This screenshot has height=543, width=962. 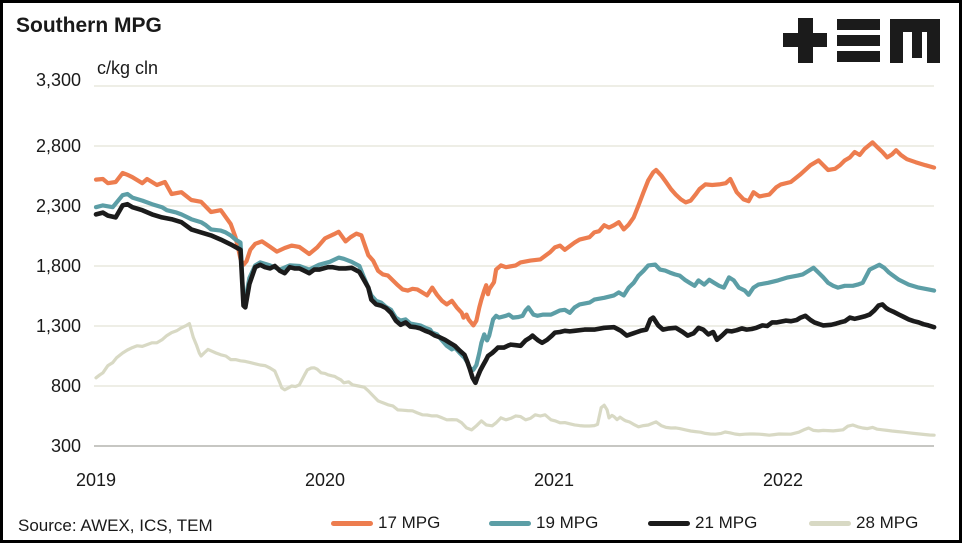 I want to click on legend-label-19-mpg: 19 MPG, so click(x=567, y=522).